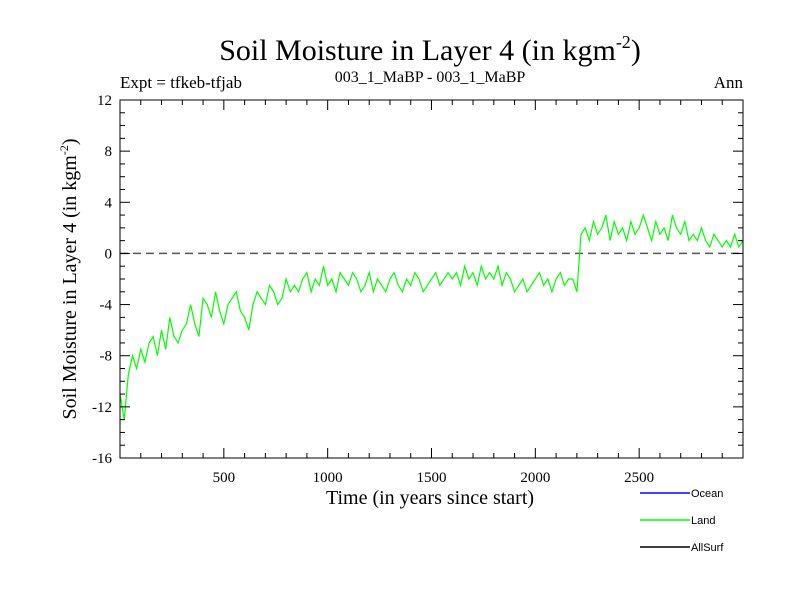  What do you see at coordinates (102, 408) in the screenshot?
I see `y-tick-label: -12` at bounding box center [102, 408].